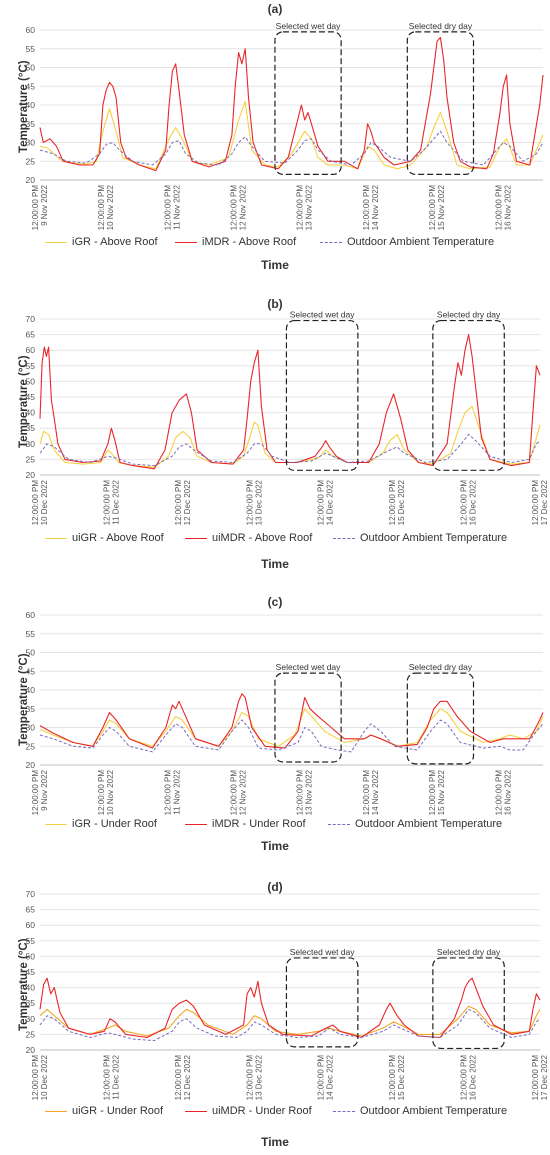 The height and width of the screenshot is (1155, 550). What do you see at coordinates (254, 1077) in the screenshot?
I see `x-tick-label: 12:00:00 PM 13 Dec 2022` at bounding box center [254, 1077].